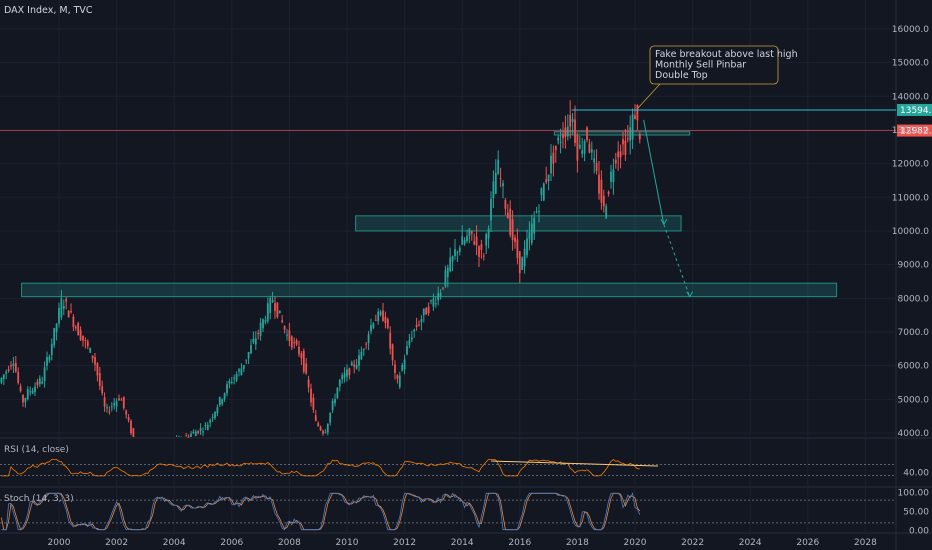 The image size is (932, 550). I want to click on rsi-pane, so click(448, 467).